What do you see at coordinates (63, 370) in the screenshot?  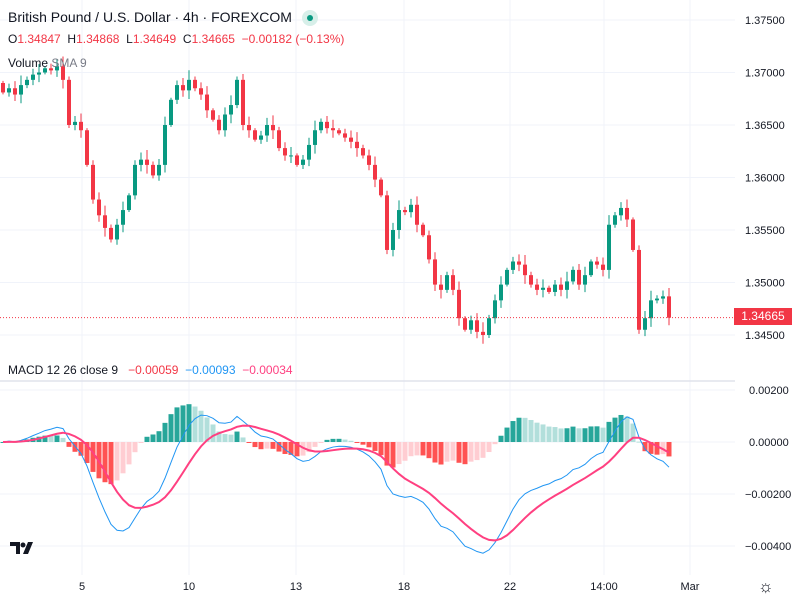 I see `macd-label: MACD 12 26 close 9` at bounding box center [63, 370].